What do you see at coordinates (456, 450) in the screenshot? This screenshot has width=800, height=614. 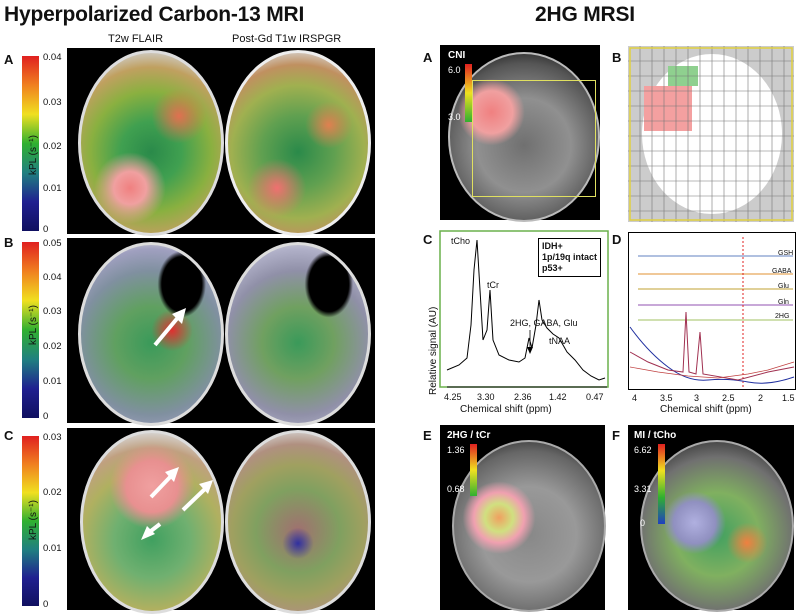 I see `cbar-max-re: 1.36` at bounding box center [456, 450].